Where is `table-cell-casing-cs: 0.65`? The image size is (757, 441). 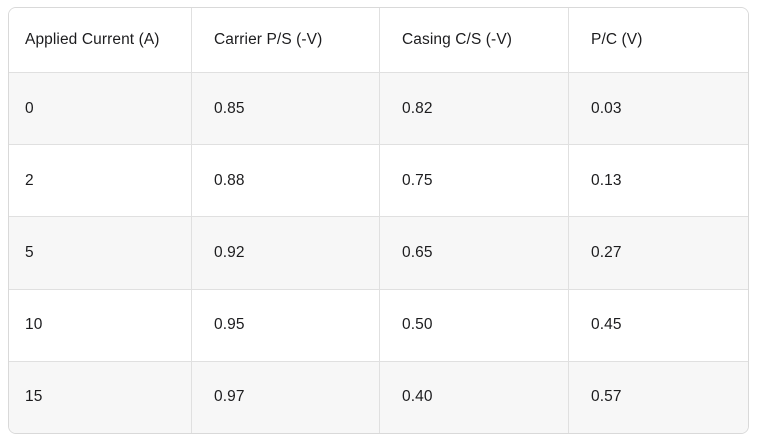 table-cell-casing-cs: 0.65 is located at coordinates (473, 253).